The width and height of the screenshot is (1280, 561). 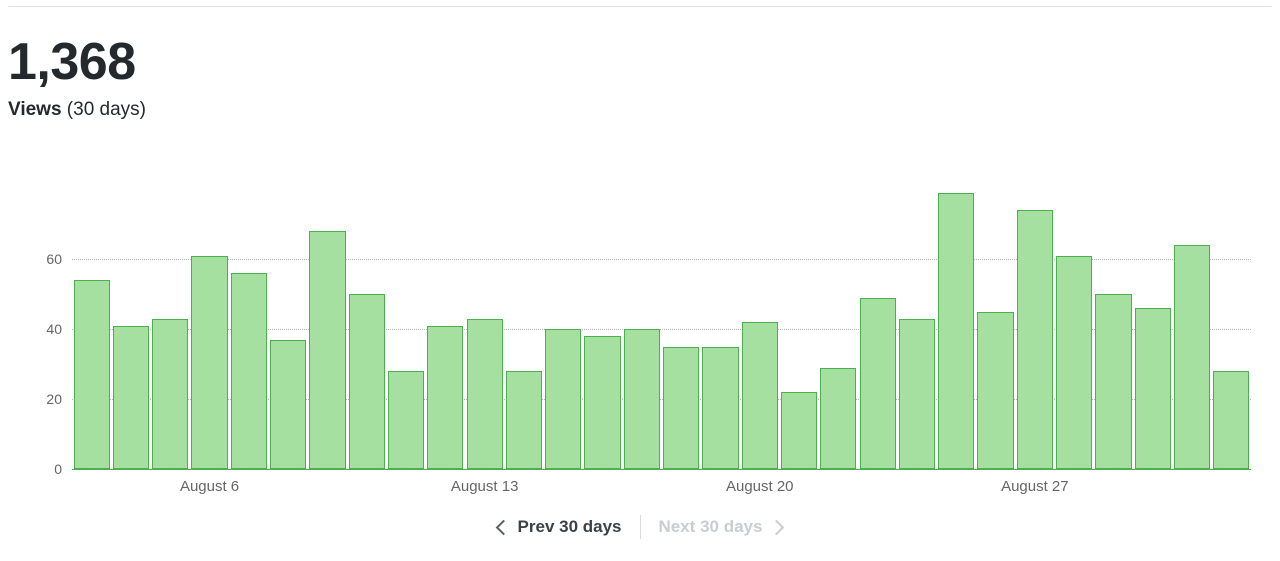 What do you see at coordinates (54, 259) in the screenshot?
I see `y-axis-label-60: 60` at bounding box center [54, 259].